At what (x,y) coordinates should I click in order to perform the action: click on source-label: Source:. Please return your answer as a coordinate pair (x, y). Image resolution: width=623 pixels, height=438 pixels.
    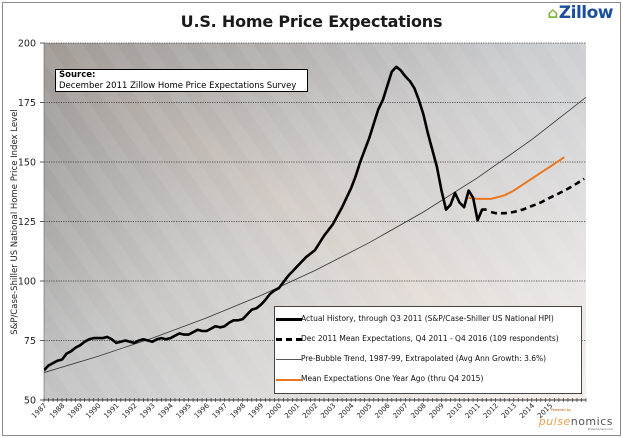
    Looking at the image, I should click on (77, 75).